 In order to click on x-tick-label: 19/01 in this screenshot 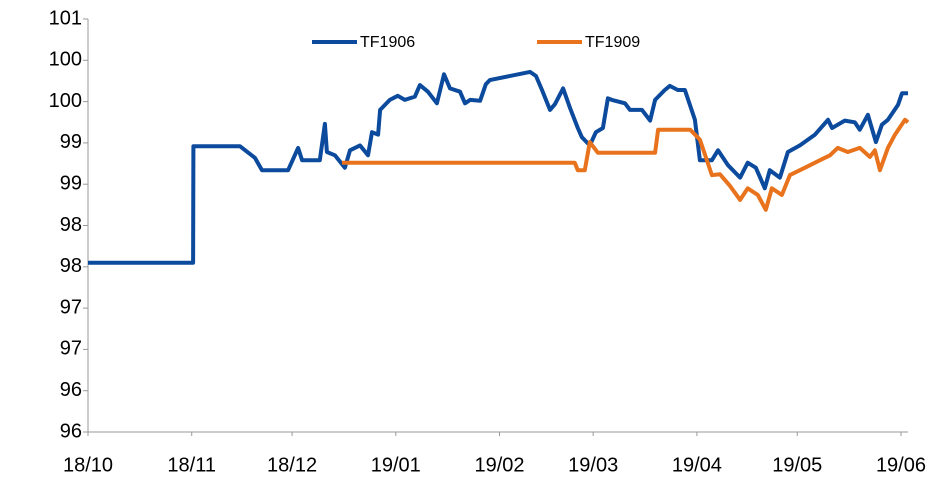, I will do `click(396, 465)`.